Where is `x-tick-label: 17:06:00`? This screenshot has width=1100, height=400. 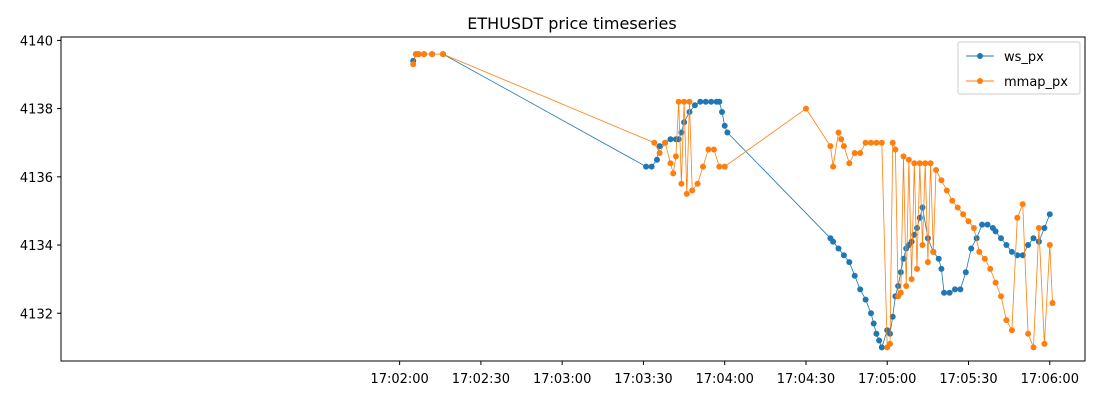 x-tick-label: 17:06:00 is located at coordinates (1050, 379).